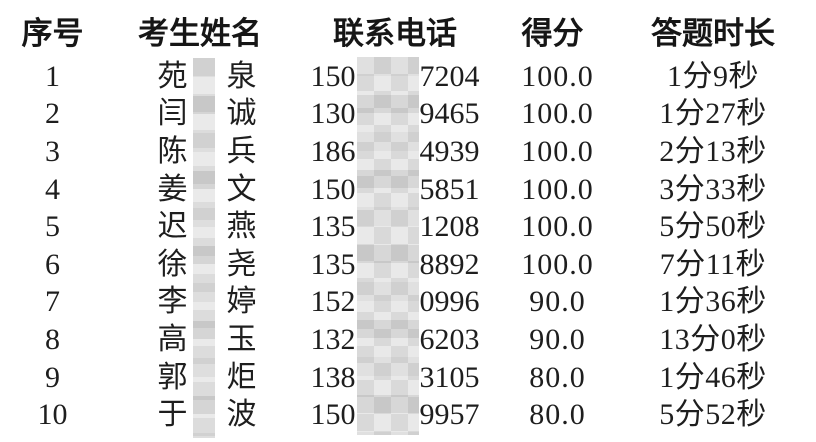  What do you see at coordinates (241, 227) in the screenshot?
I see `name-last-char: 燕` at bounding box center [241, 227].